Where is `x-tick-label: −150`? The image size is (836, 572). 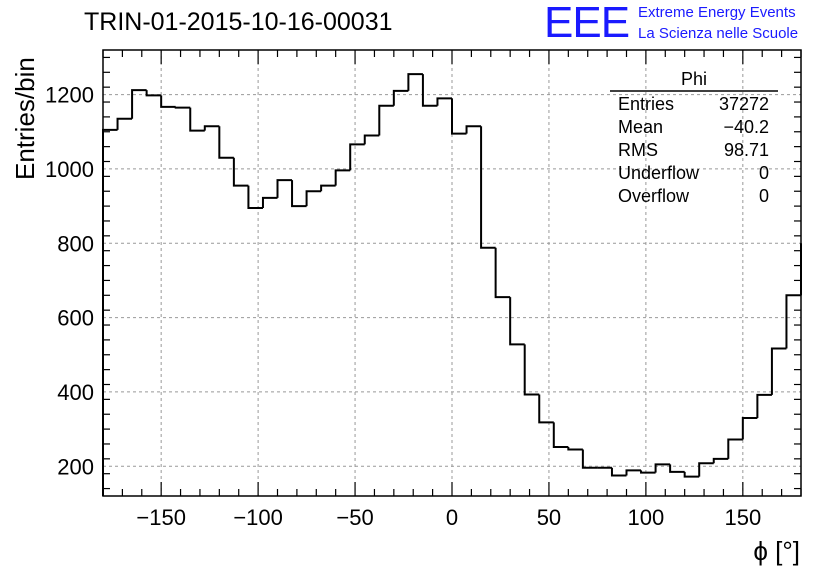
x-tick-label: −150 is located at coordinates (161, 517).